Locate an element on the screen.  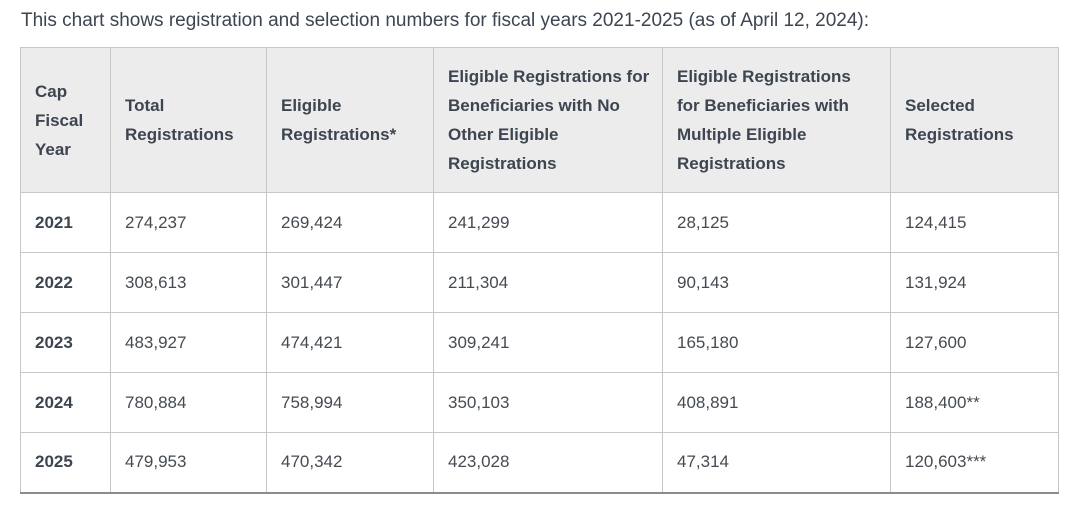
cell-eligible-no-other: 423,028 is located at coordinates (548, 462).